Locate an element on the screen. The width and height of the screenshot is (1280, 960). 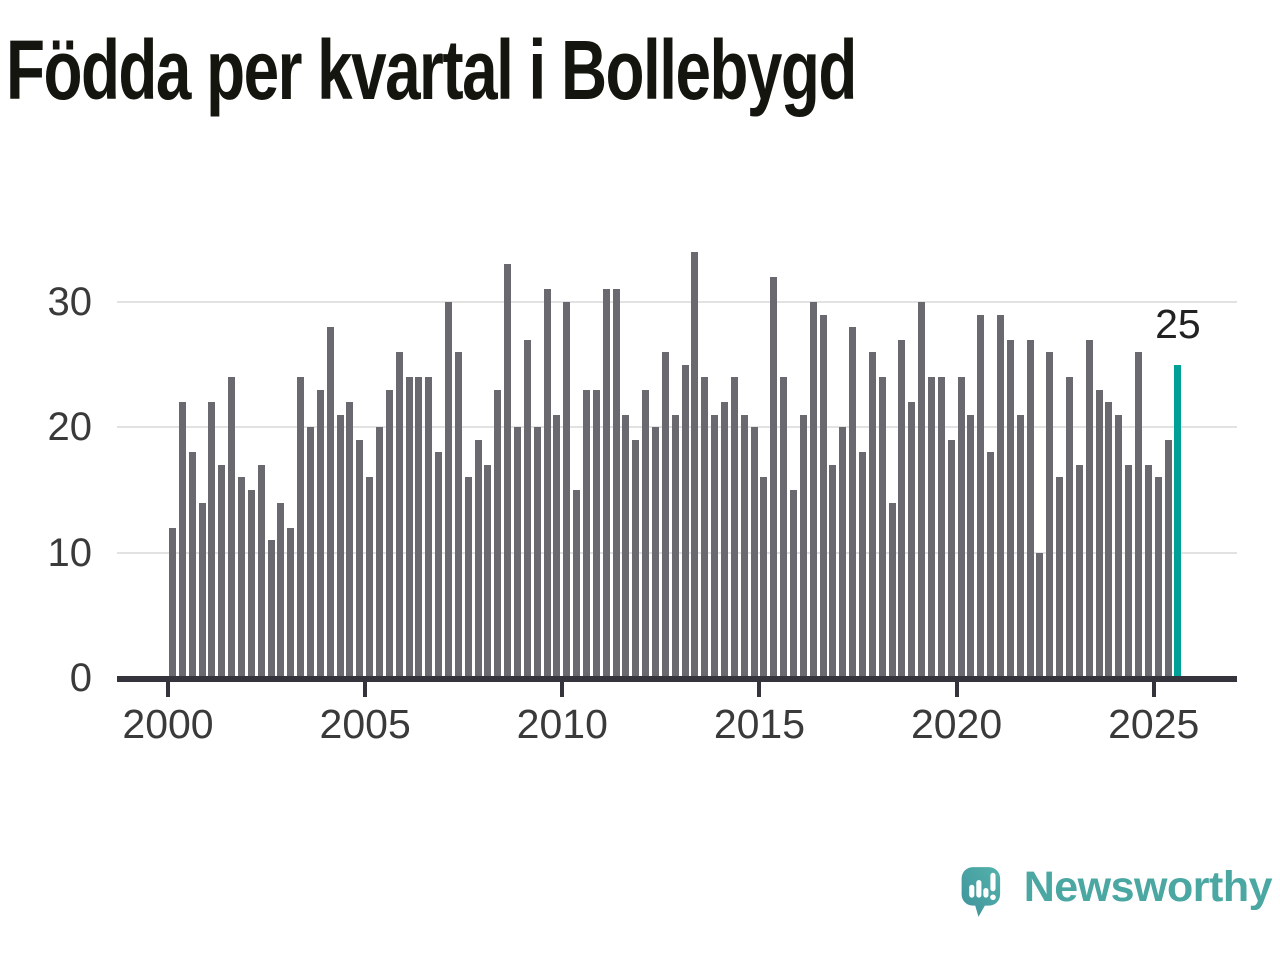
x-axis-tick-label: 2025 is located at coordinates (1154, 724).